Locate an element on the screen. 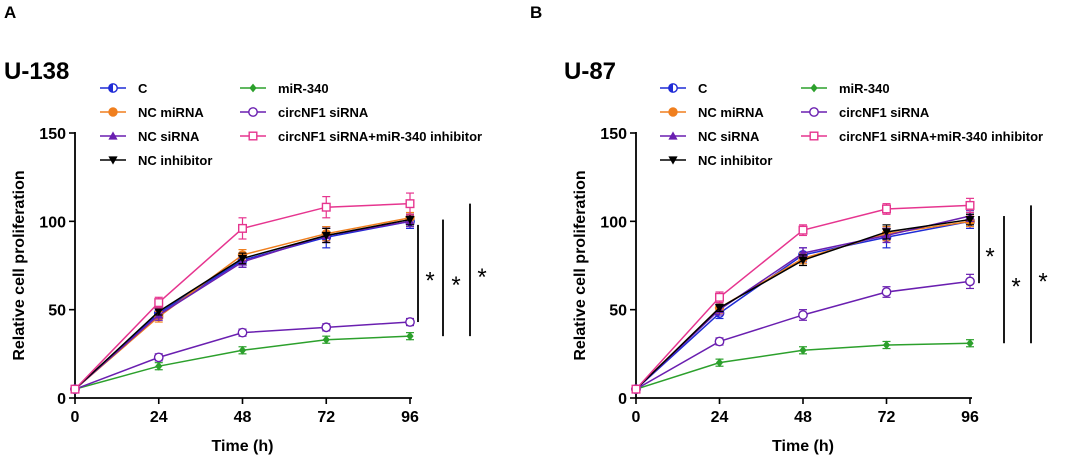 Image resolution: width=1084 pixels, height=457 pixels. y-tick-label: 0 is located at coordinates (622, 399).